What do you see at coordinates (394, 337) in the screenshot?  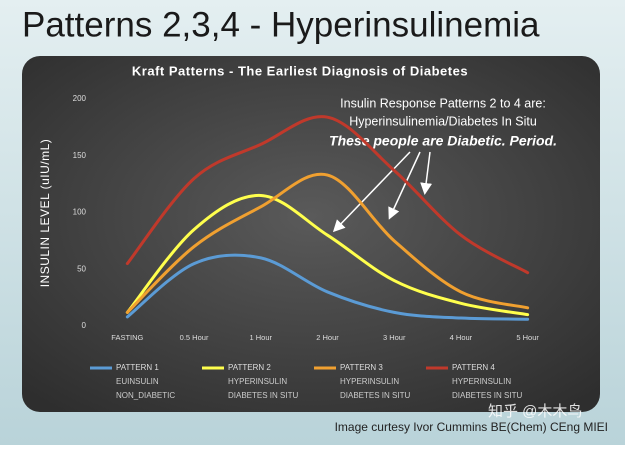 I see `x-tick-label: 3 Hour` at bounding box center [394, 337].